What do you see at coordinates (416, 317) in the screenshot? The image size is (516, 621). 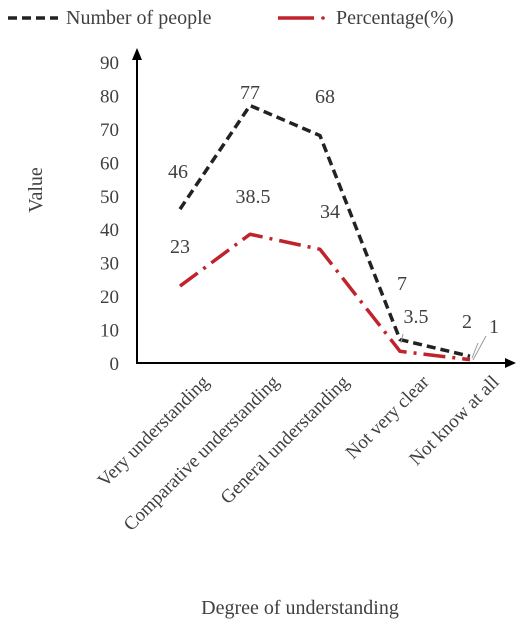 I see `data-label-percentage: 3.5` at bounding box center [416, 317].